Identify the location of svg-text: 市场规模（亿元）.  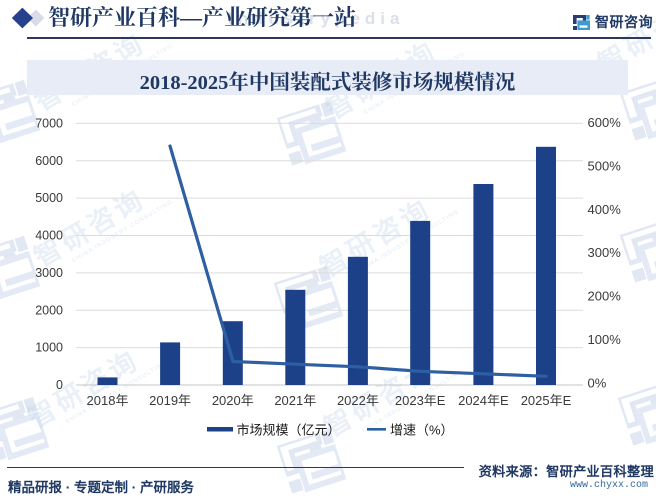
(289, 430).